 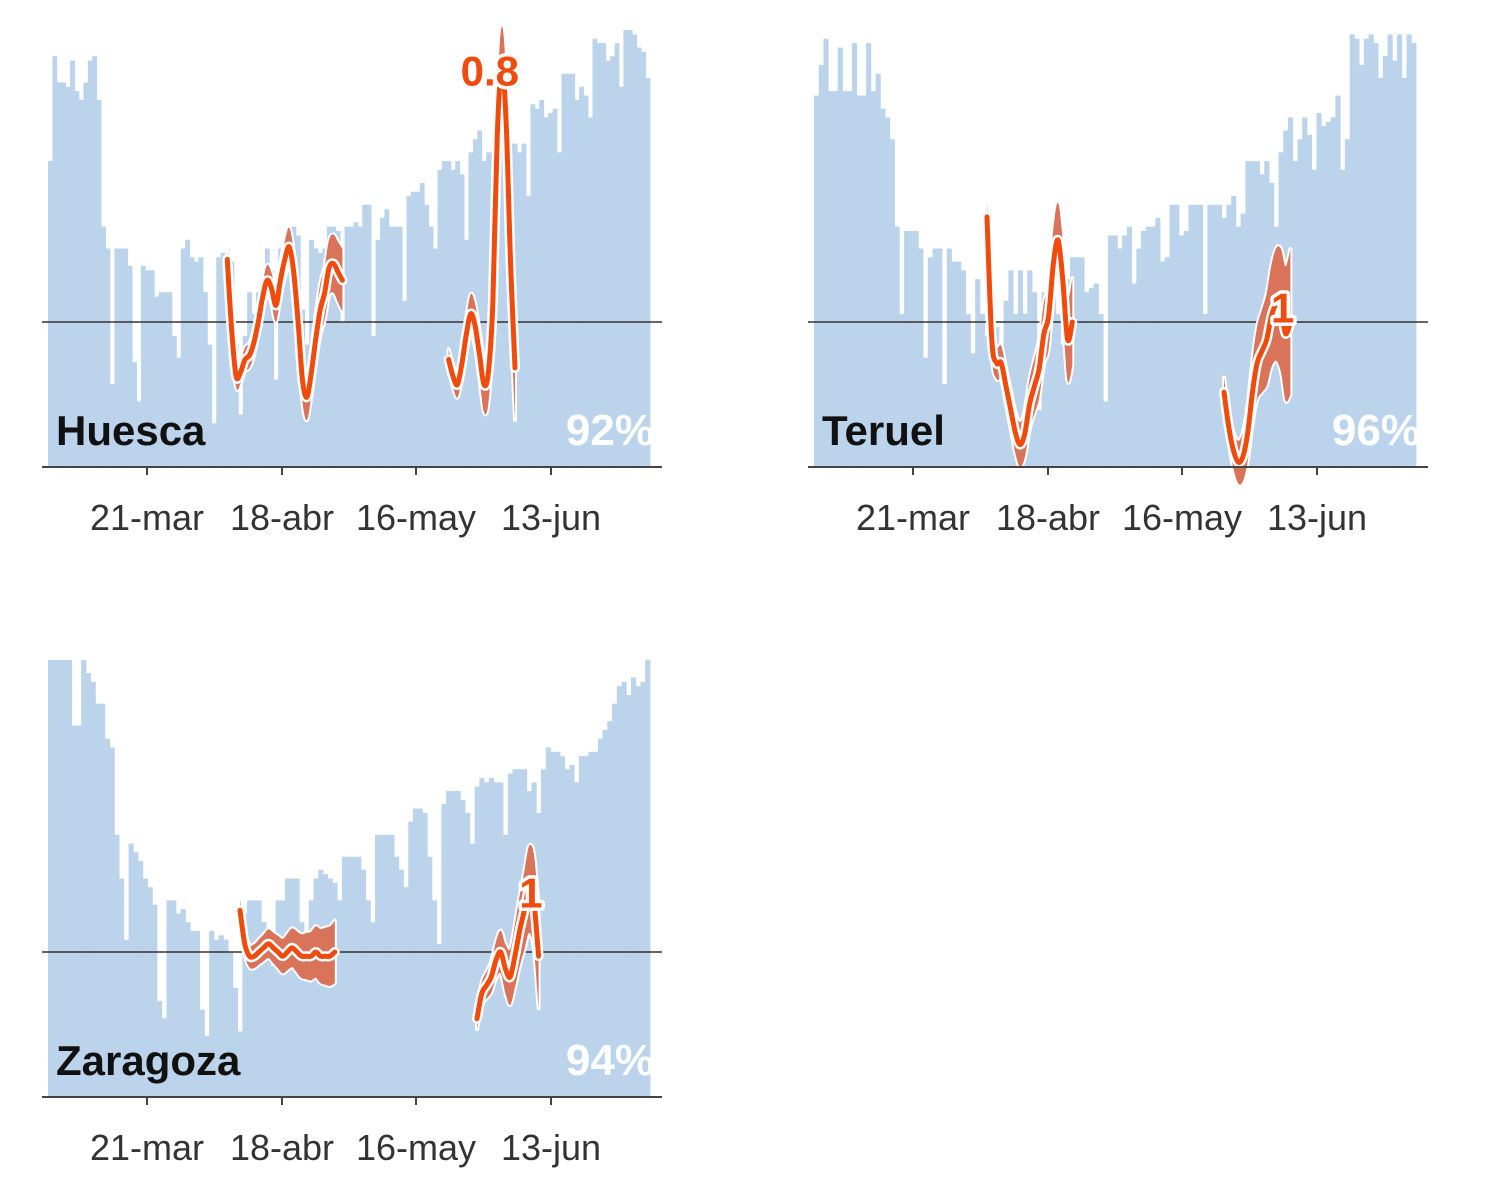 I want to click on x-tick-label: 16-may, so click(x=1182, y=517).